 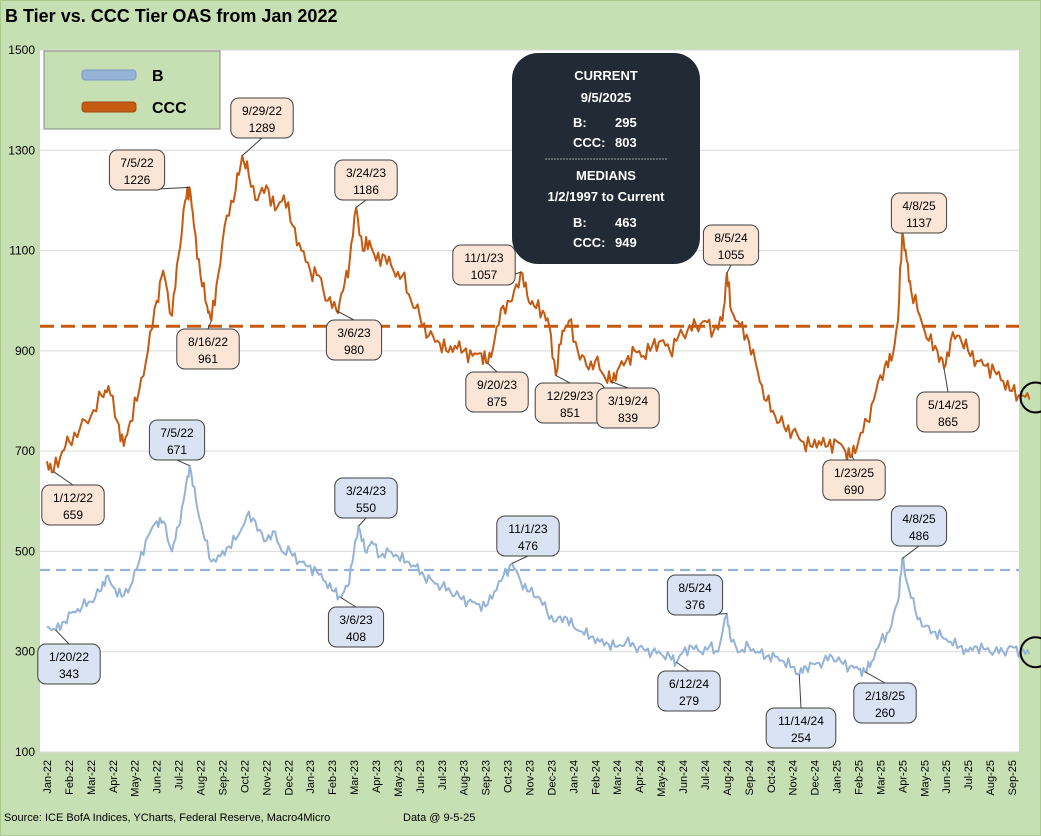 I want to click on callout-date: 11/1/23, so click(x=527, y=529).